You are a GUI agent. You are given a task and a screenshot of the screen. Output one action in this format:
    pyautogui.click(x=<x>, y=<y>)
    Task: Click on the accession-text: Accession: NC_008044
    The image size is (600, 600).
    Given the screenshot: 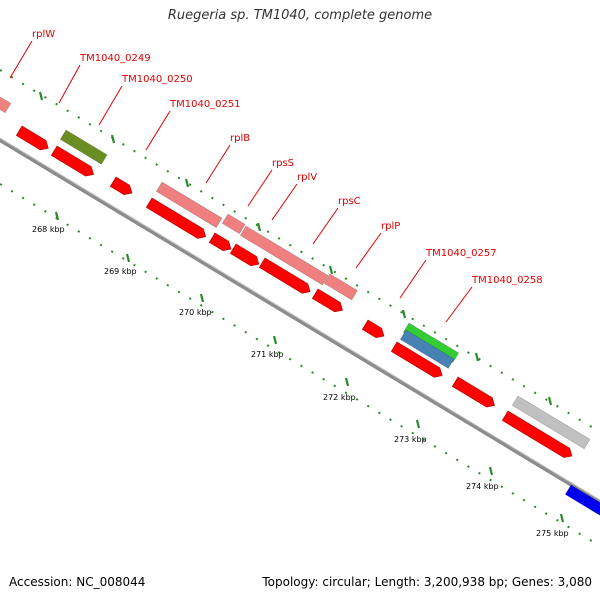 What is the action you would take?
    pyautogui.click(x=77, y=582)
    